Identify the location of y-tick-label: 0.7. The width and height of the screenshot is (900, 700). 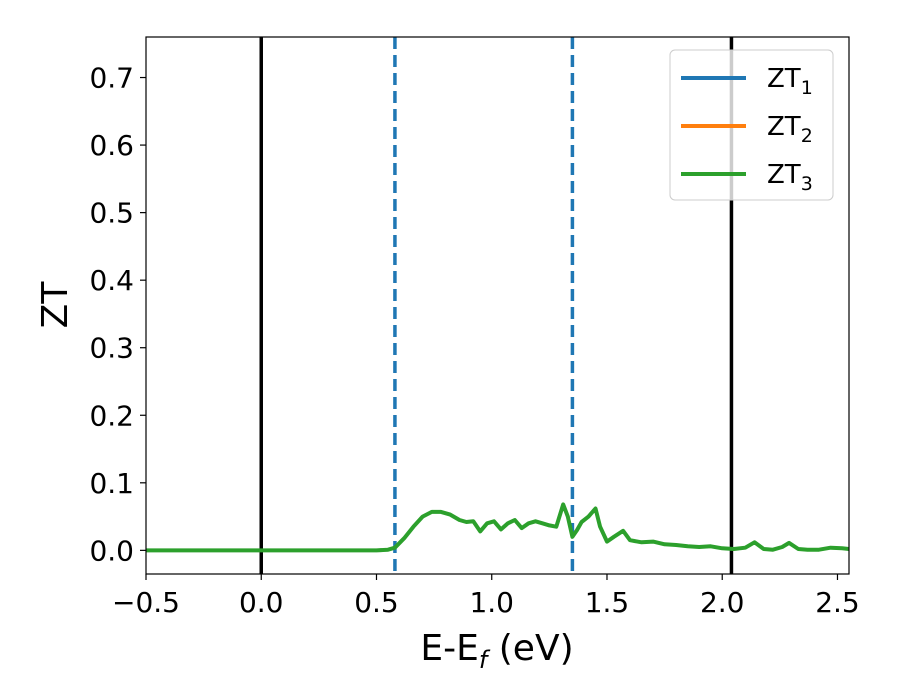
(111, 78).